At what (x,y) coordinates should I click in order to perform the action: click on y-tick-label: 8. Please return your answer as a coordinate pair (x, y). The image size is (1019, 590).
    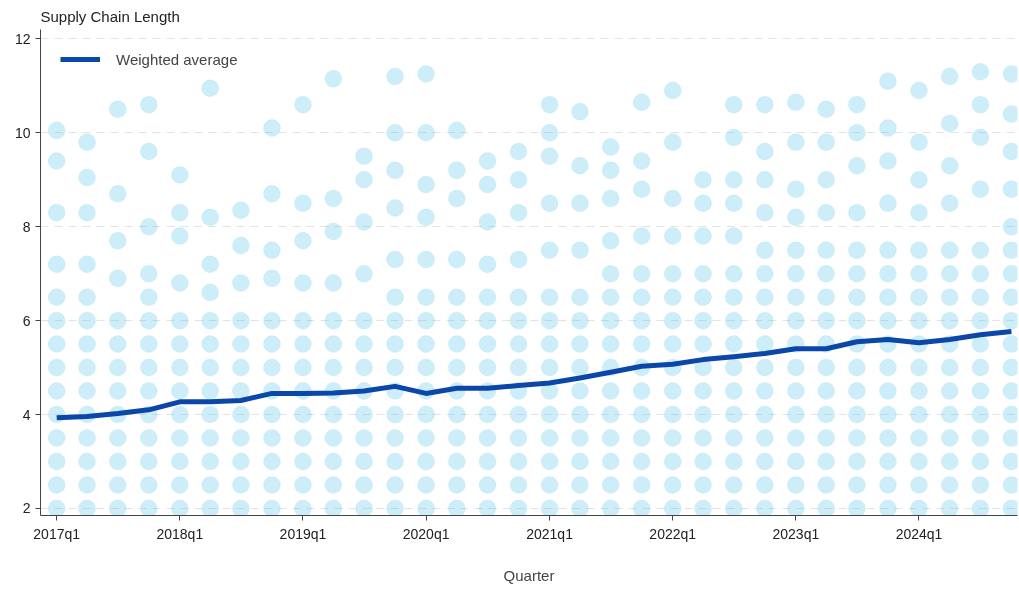
    Looking at the image, I should click on (26, 226).